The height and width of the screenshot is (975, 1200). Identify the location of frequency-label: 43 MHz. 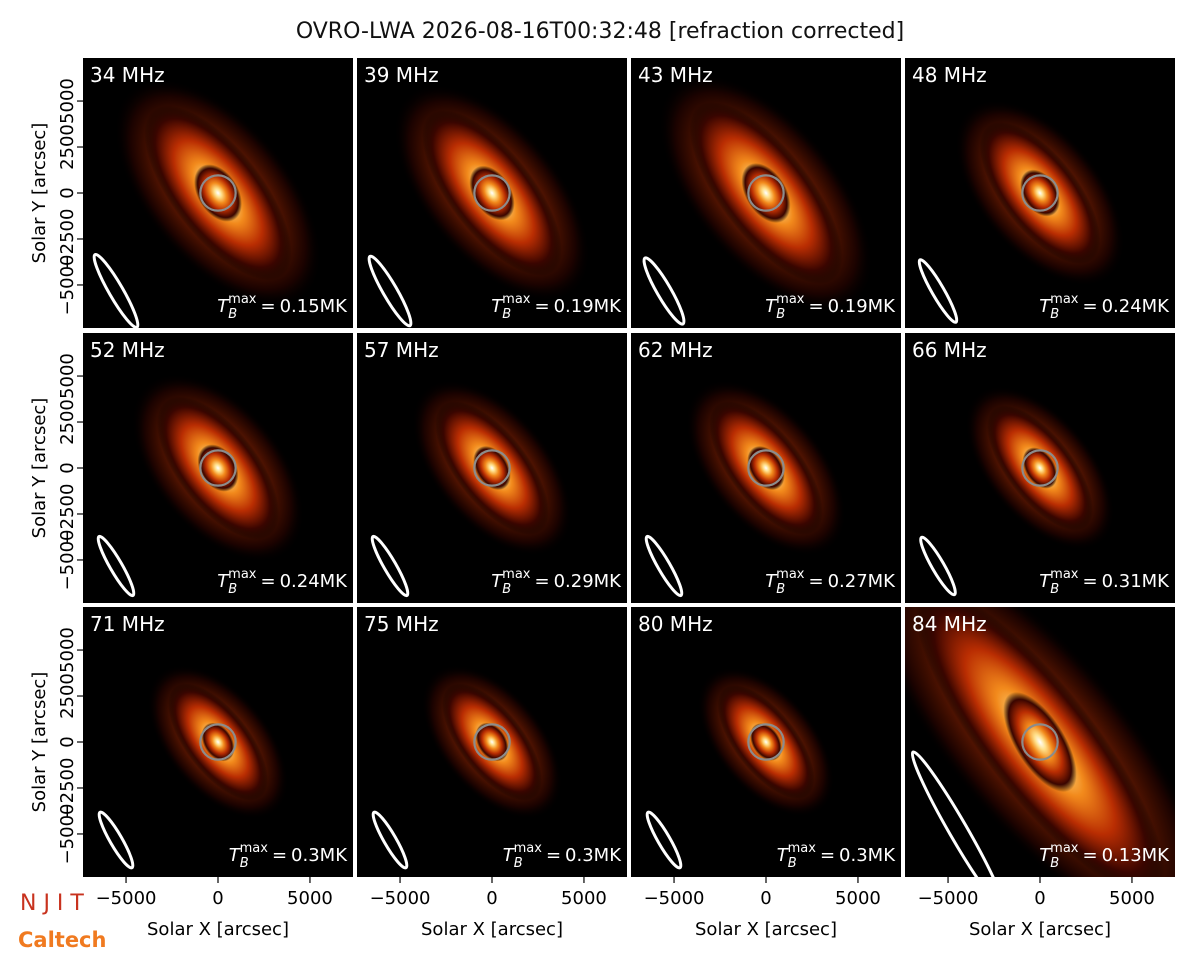
(675, 75).